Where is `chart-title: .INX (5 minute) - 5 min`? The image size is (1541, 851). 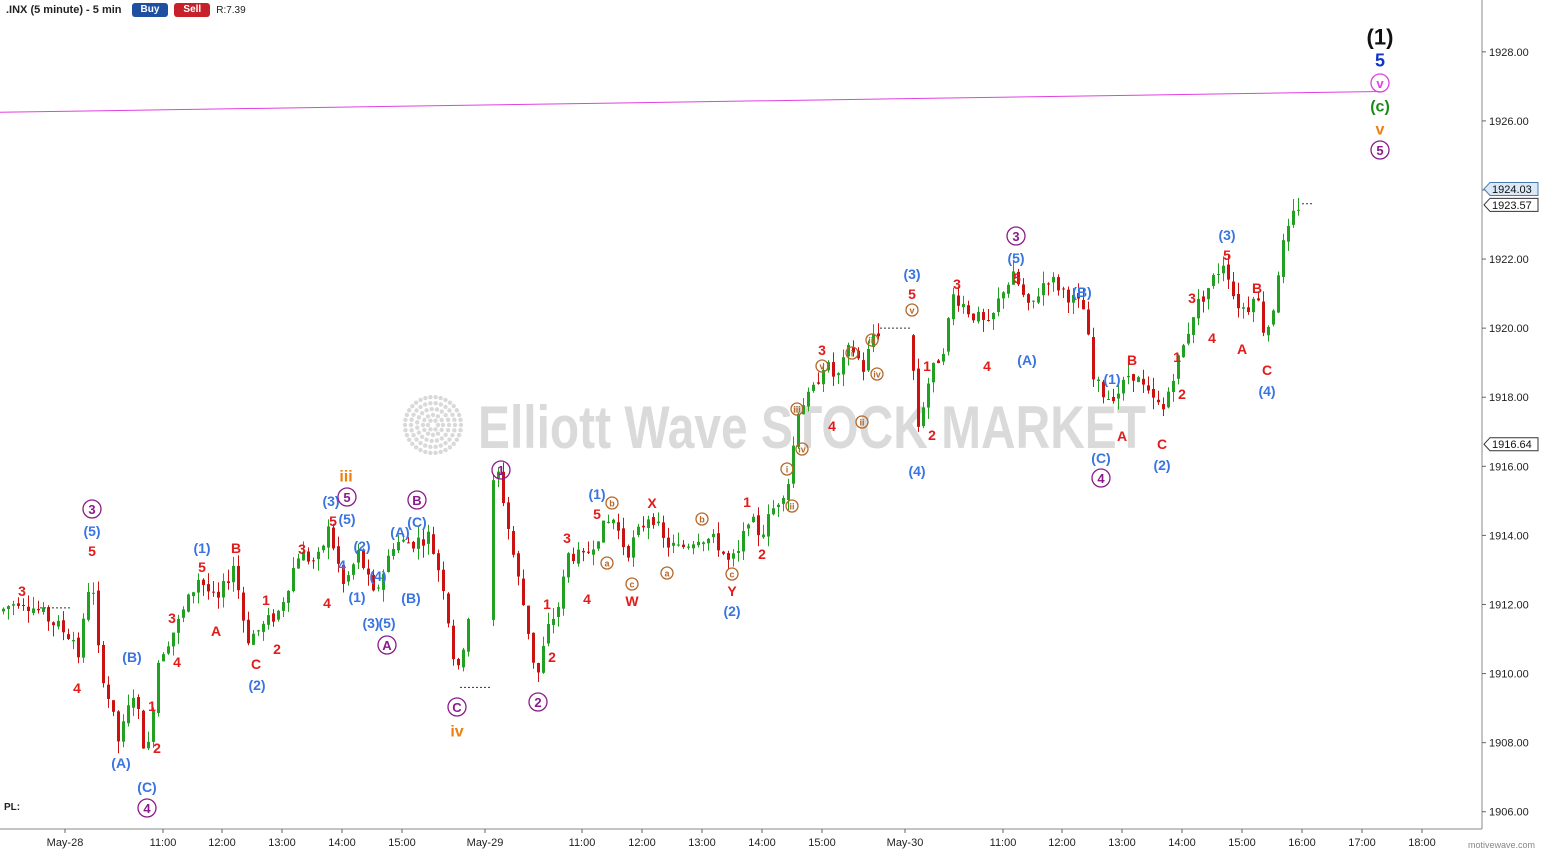 chart-title: .INX (5 minute) - 5 min is located at coordinates (64, 10).